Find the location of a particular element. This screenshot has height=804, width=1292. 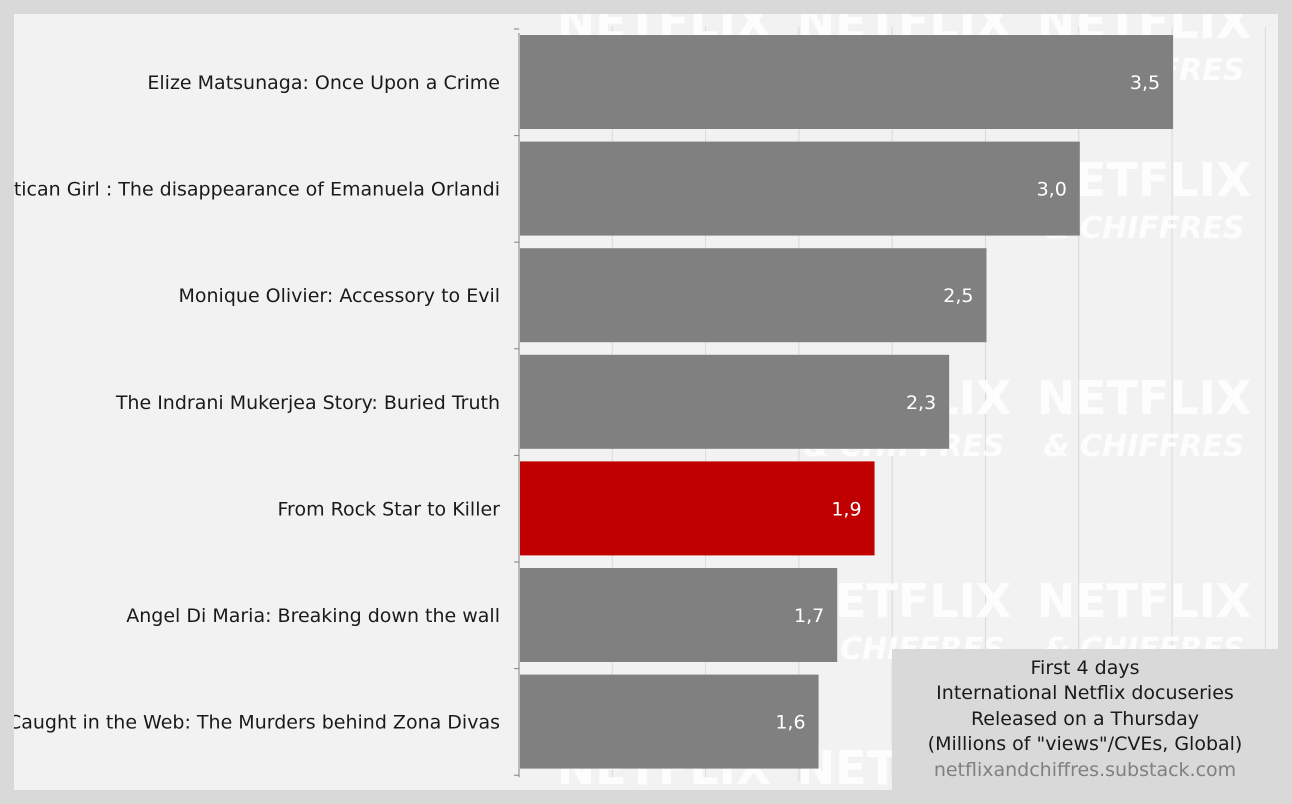

value-label: 2,5 is located at coordinates (958, 296).